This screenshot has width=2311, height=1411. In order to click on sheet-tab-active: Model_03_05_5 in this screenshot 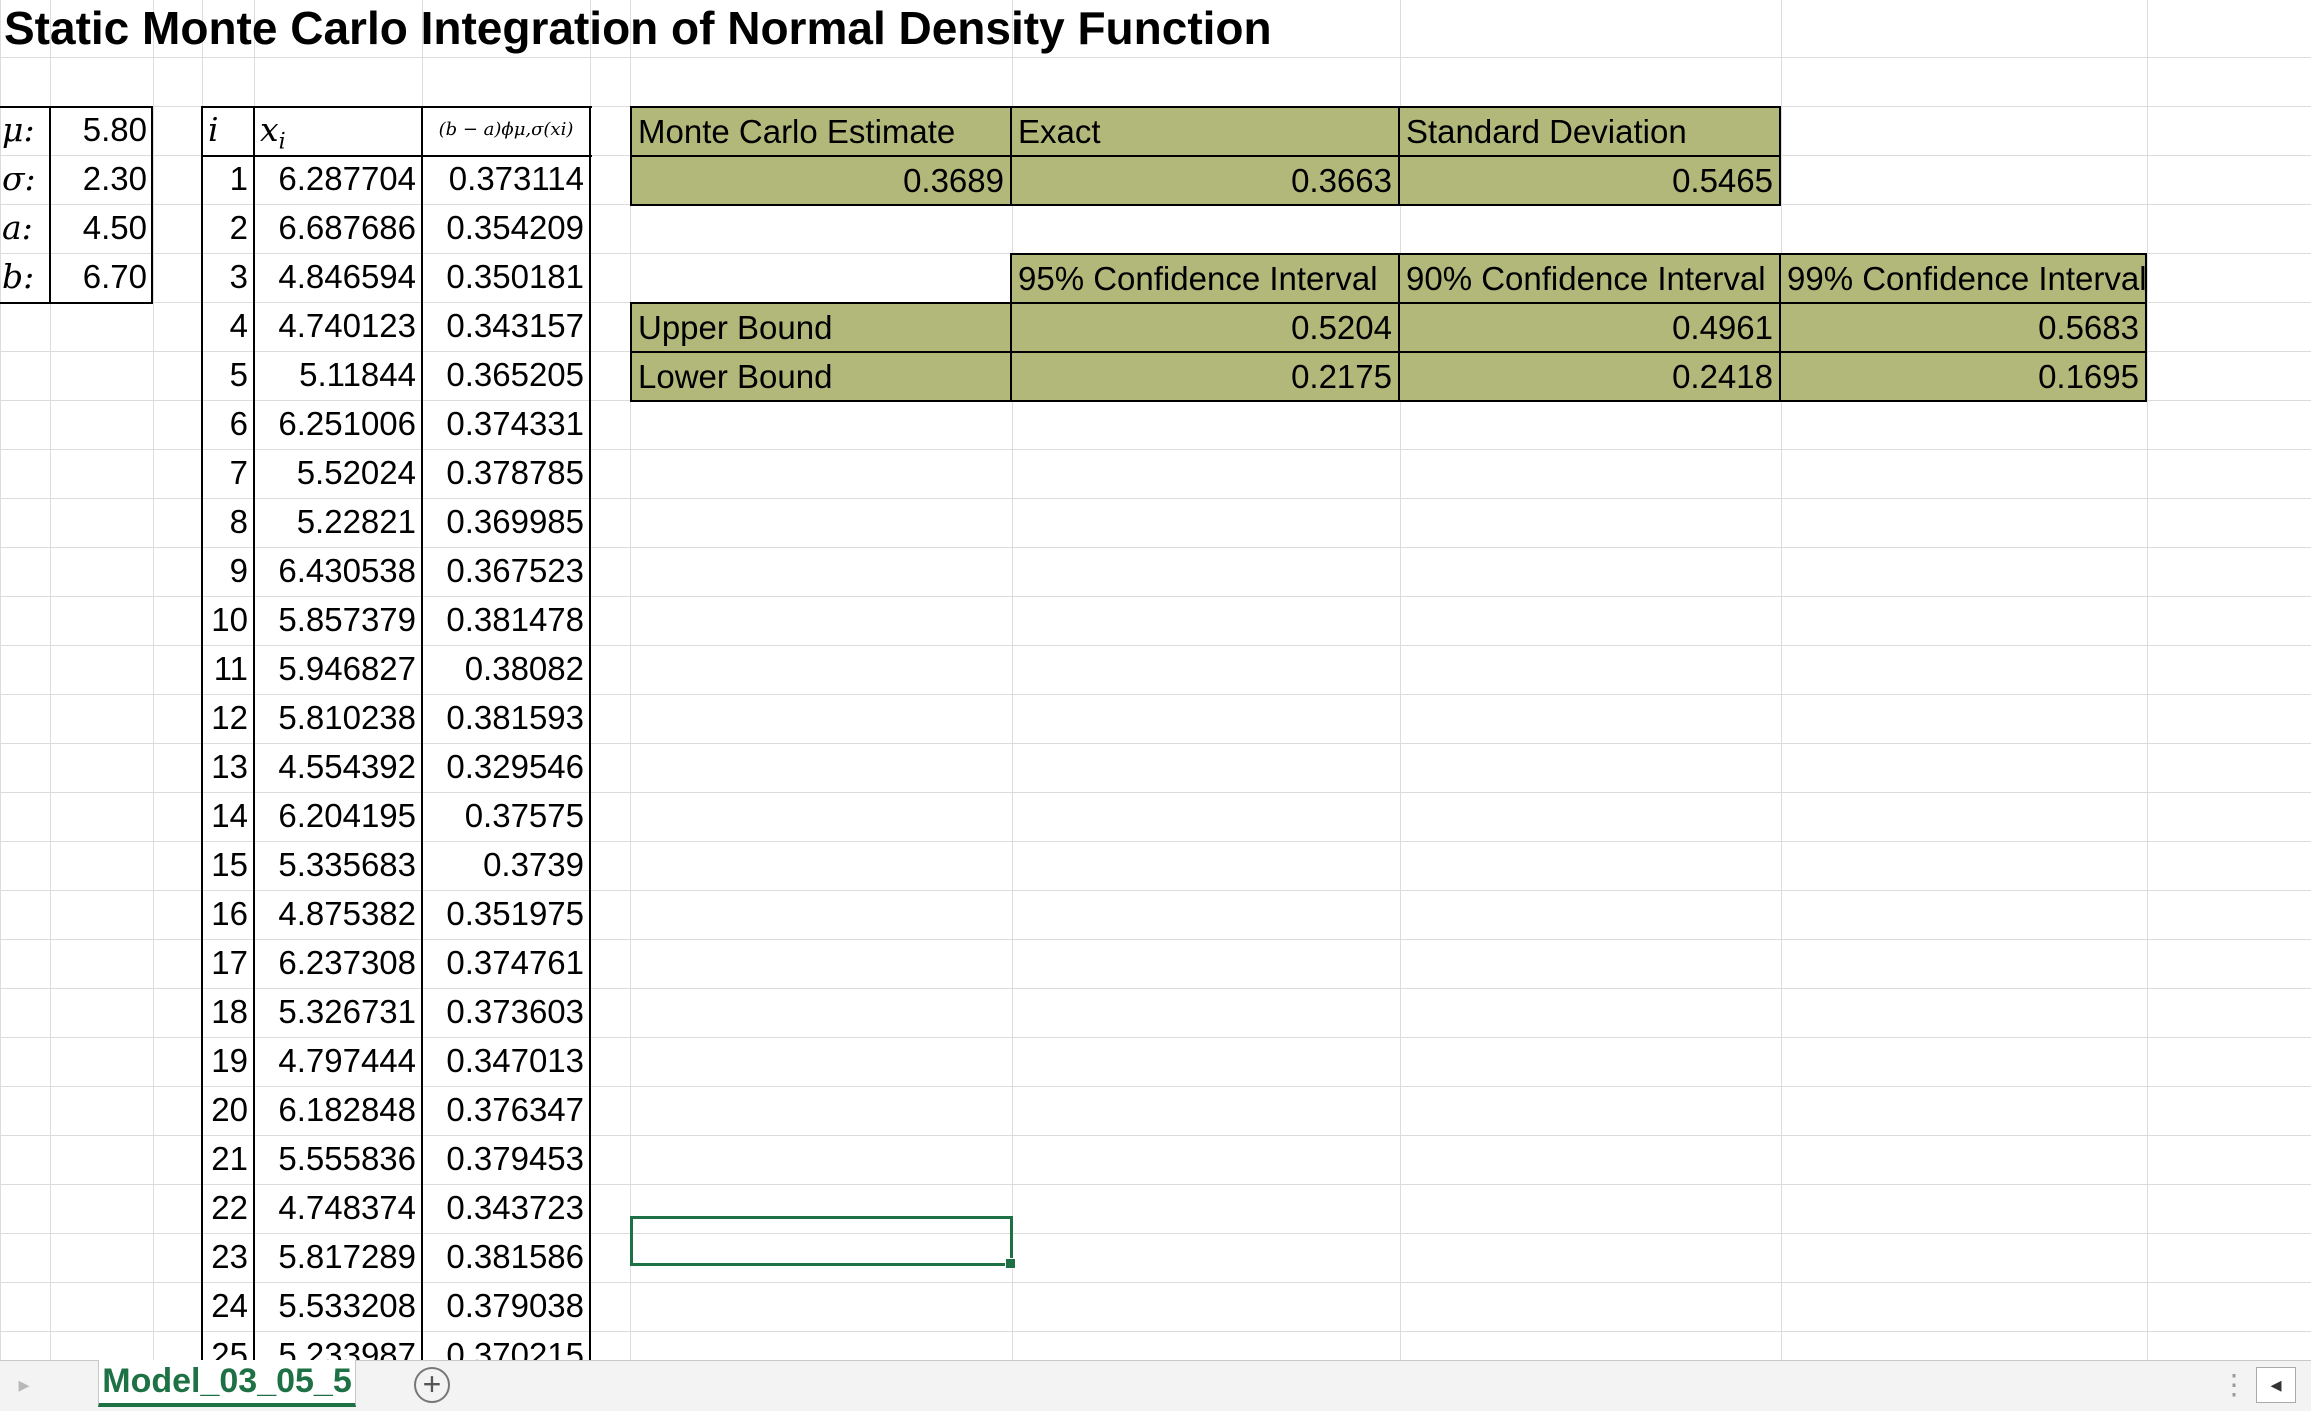, I will do `click(227, 1383)`.